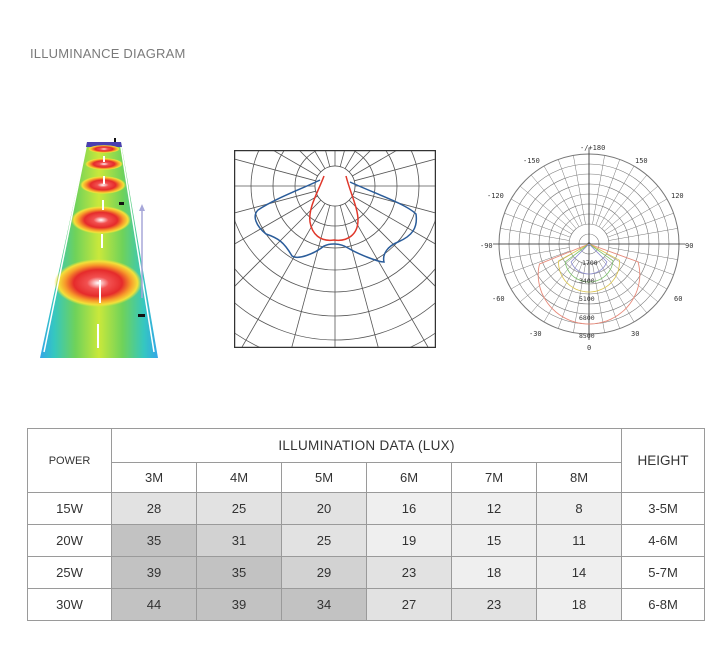  I want to click on lux-cell: 8, so click(579, 508).